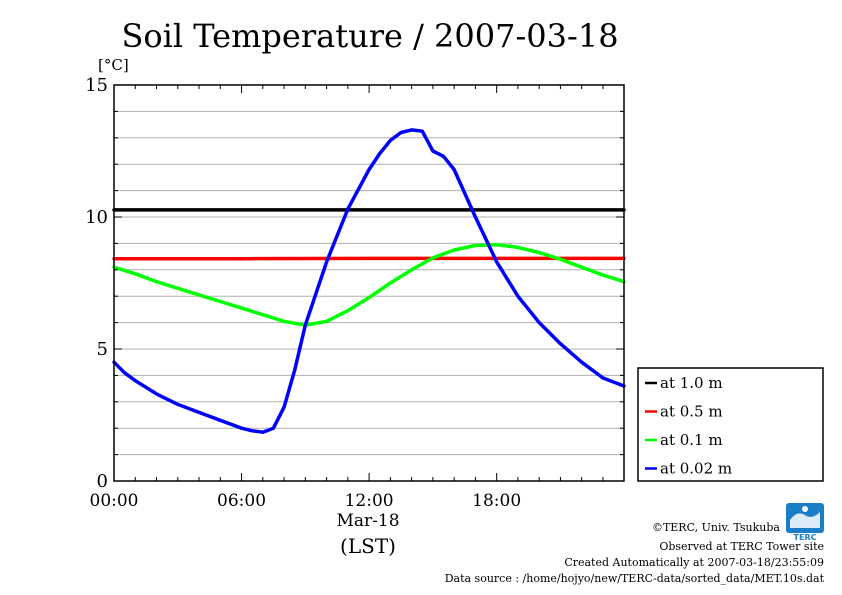  What do you see at coordinates (113, 65) in the screenshot?
I see `y-axis-label: [°C]` at bounding box center [113, 65].